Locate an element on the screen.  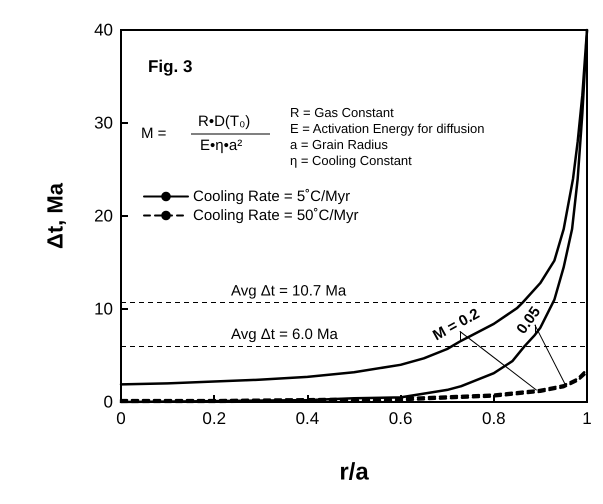
y-tick-label: 0 is located at coordinates (108, 402).